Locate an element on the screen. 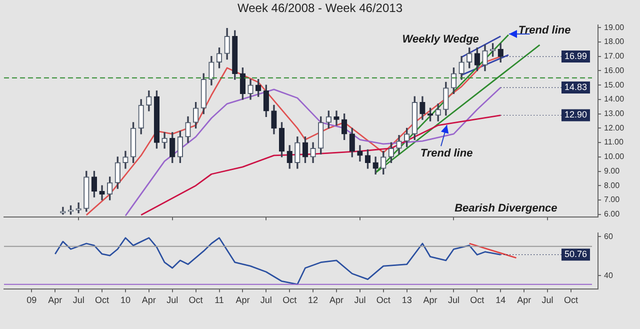 The image size is (640, 329). y-tick-label: 13.00 is located at coordinates (614, 113).